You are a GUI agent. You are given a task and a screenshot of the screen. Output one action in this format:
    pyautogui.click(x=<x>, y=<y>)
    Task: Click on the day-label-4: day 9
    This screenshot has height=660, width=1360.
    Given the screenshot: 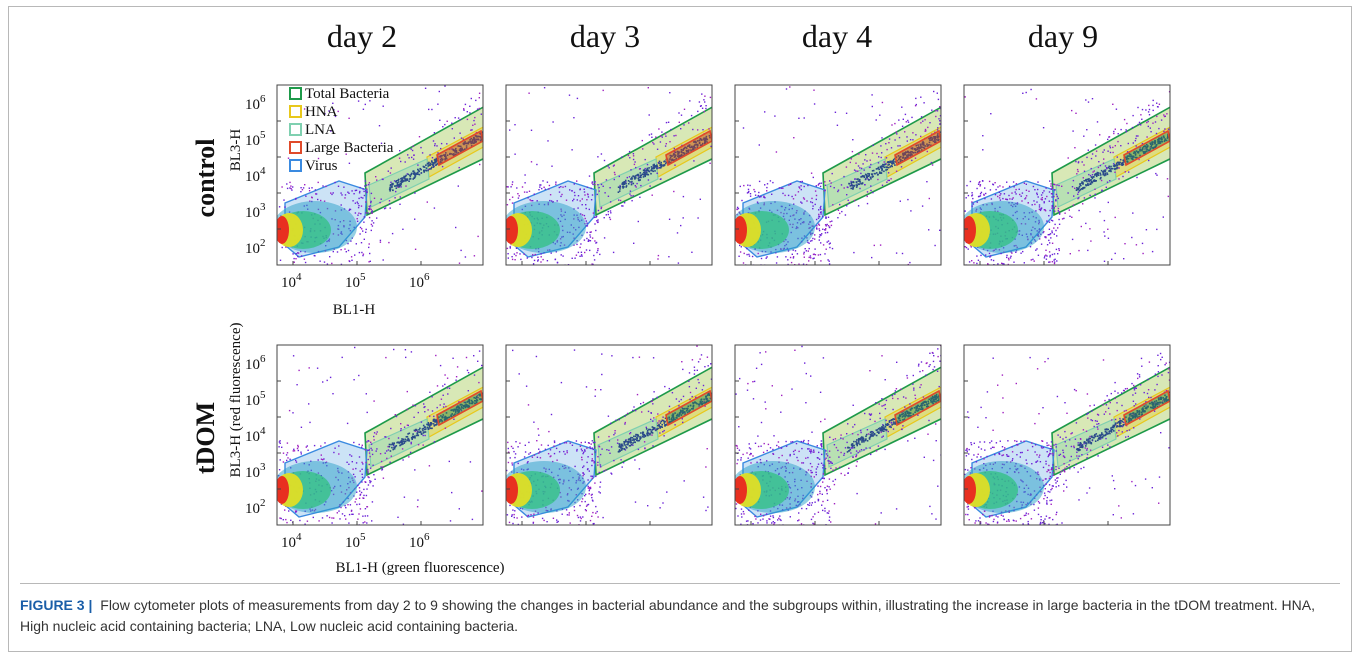 What is the action you would take?
    pyautogui.click(x=1063, y=36)
    